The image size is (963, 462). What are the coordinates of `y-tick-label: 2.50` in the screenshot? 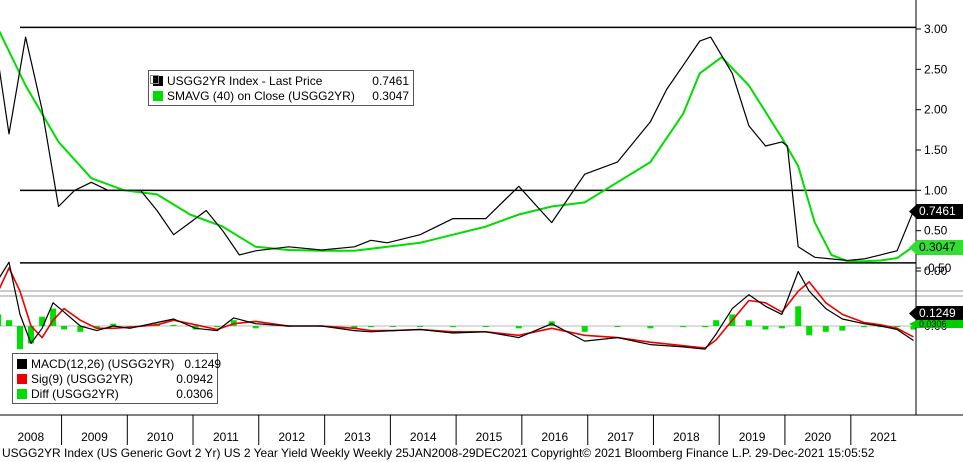 It's located at (936, 69).